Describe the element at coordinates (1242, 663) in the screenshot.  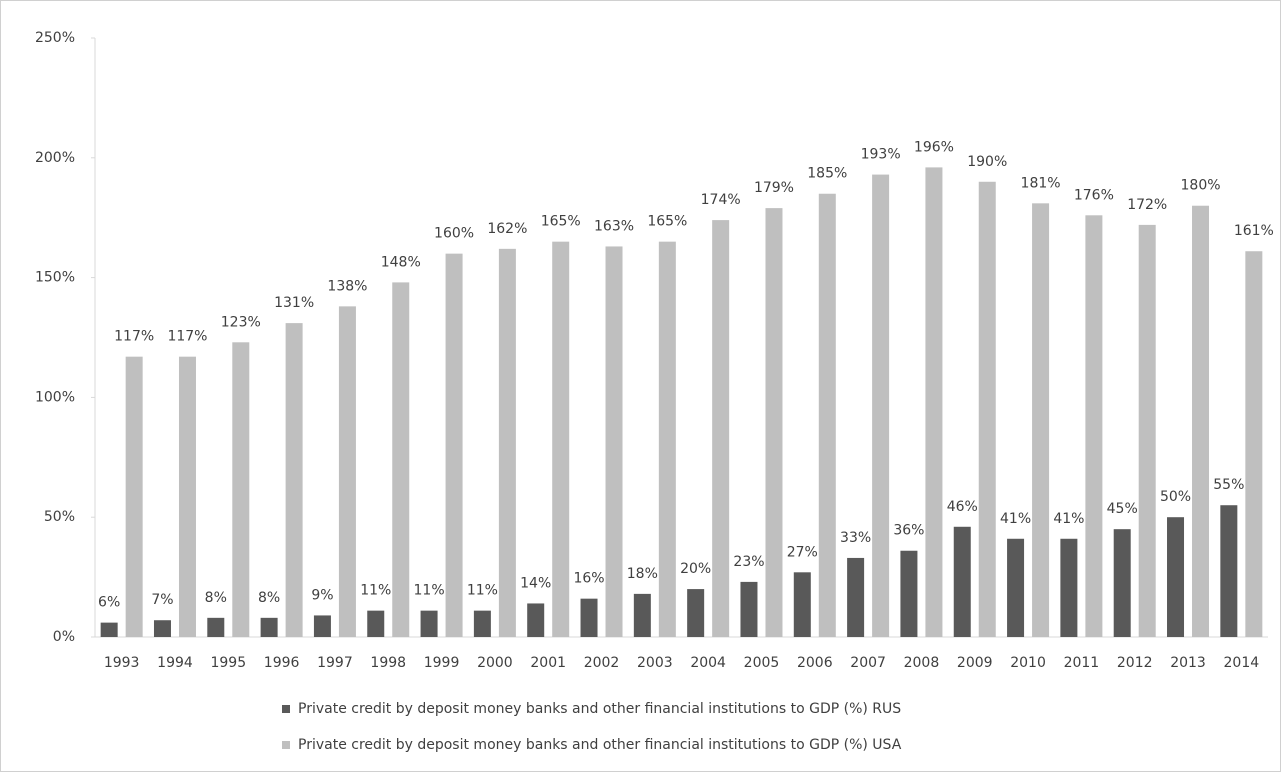
I see `x-tick-label: 2014` at that location.